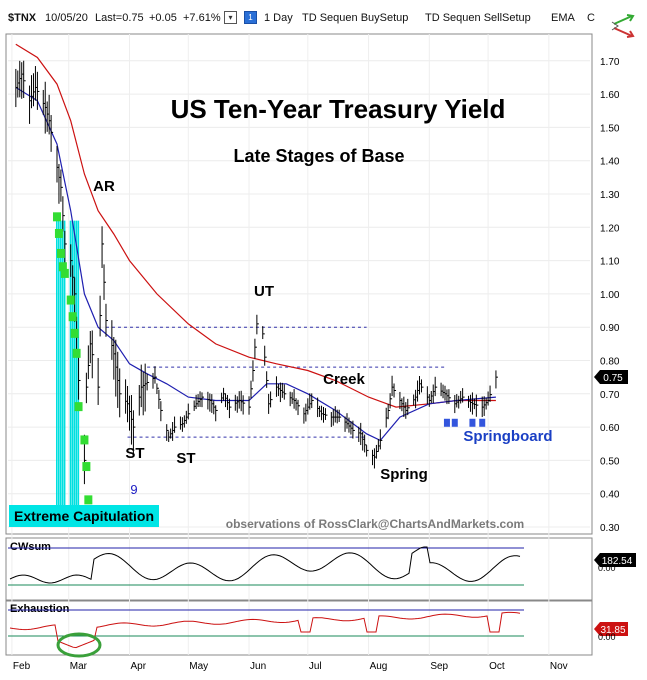  Describe the element at coordinates (30, 547) in the screenshot. I see `cwsum-panel-title: CWsum` at that location.